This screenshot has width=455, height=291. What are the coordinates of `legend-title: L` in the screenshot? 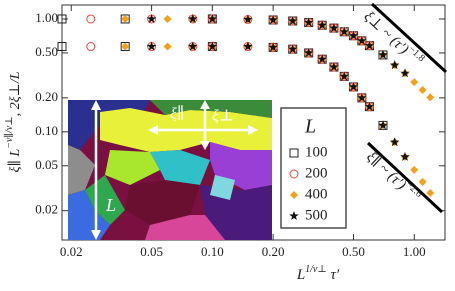 It's located at (310, 127).